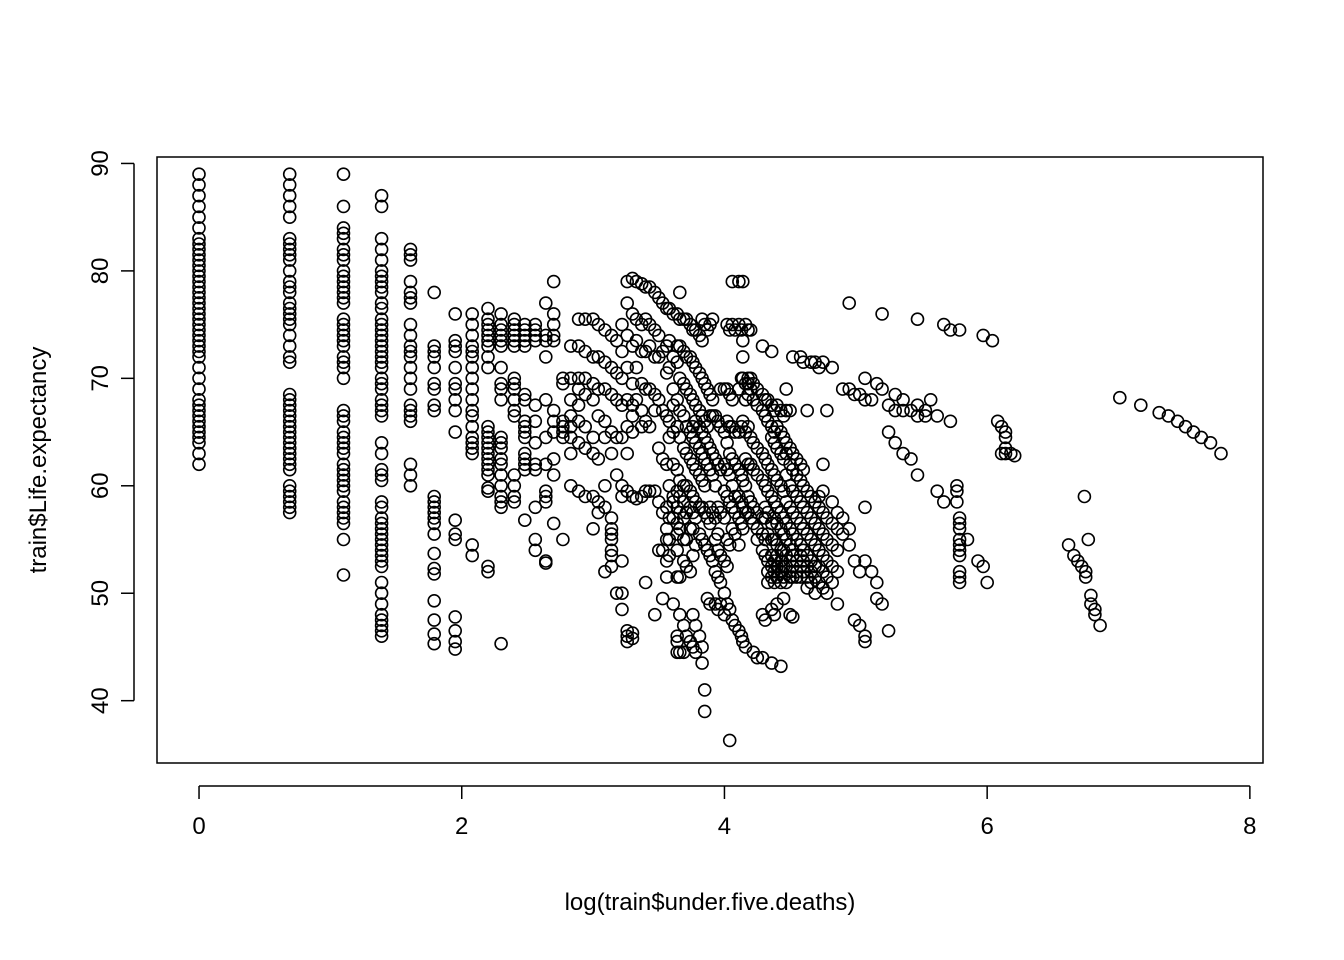 The height and width of the screenshot is (960, 1344). Describe the element at coordinates (100, 163) in the screenshot. I see `y-tick-label: 90` at that location.